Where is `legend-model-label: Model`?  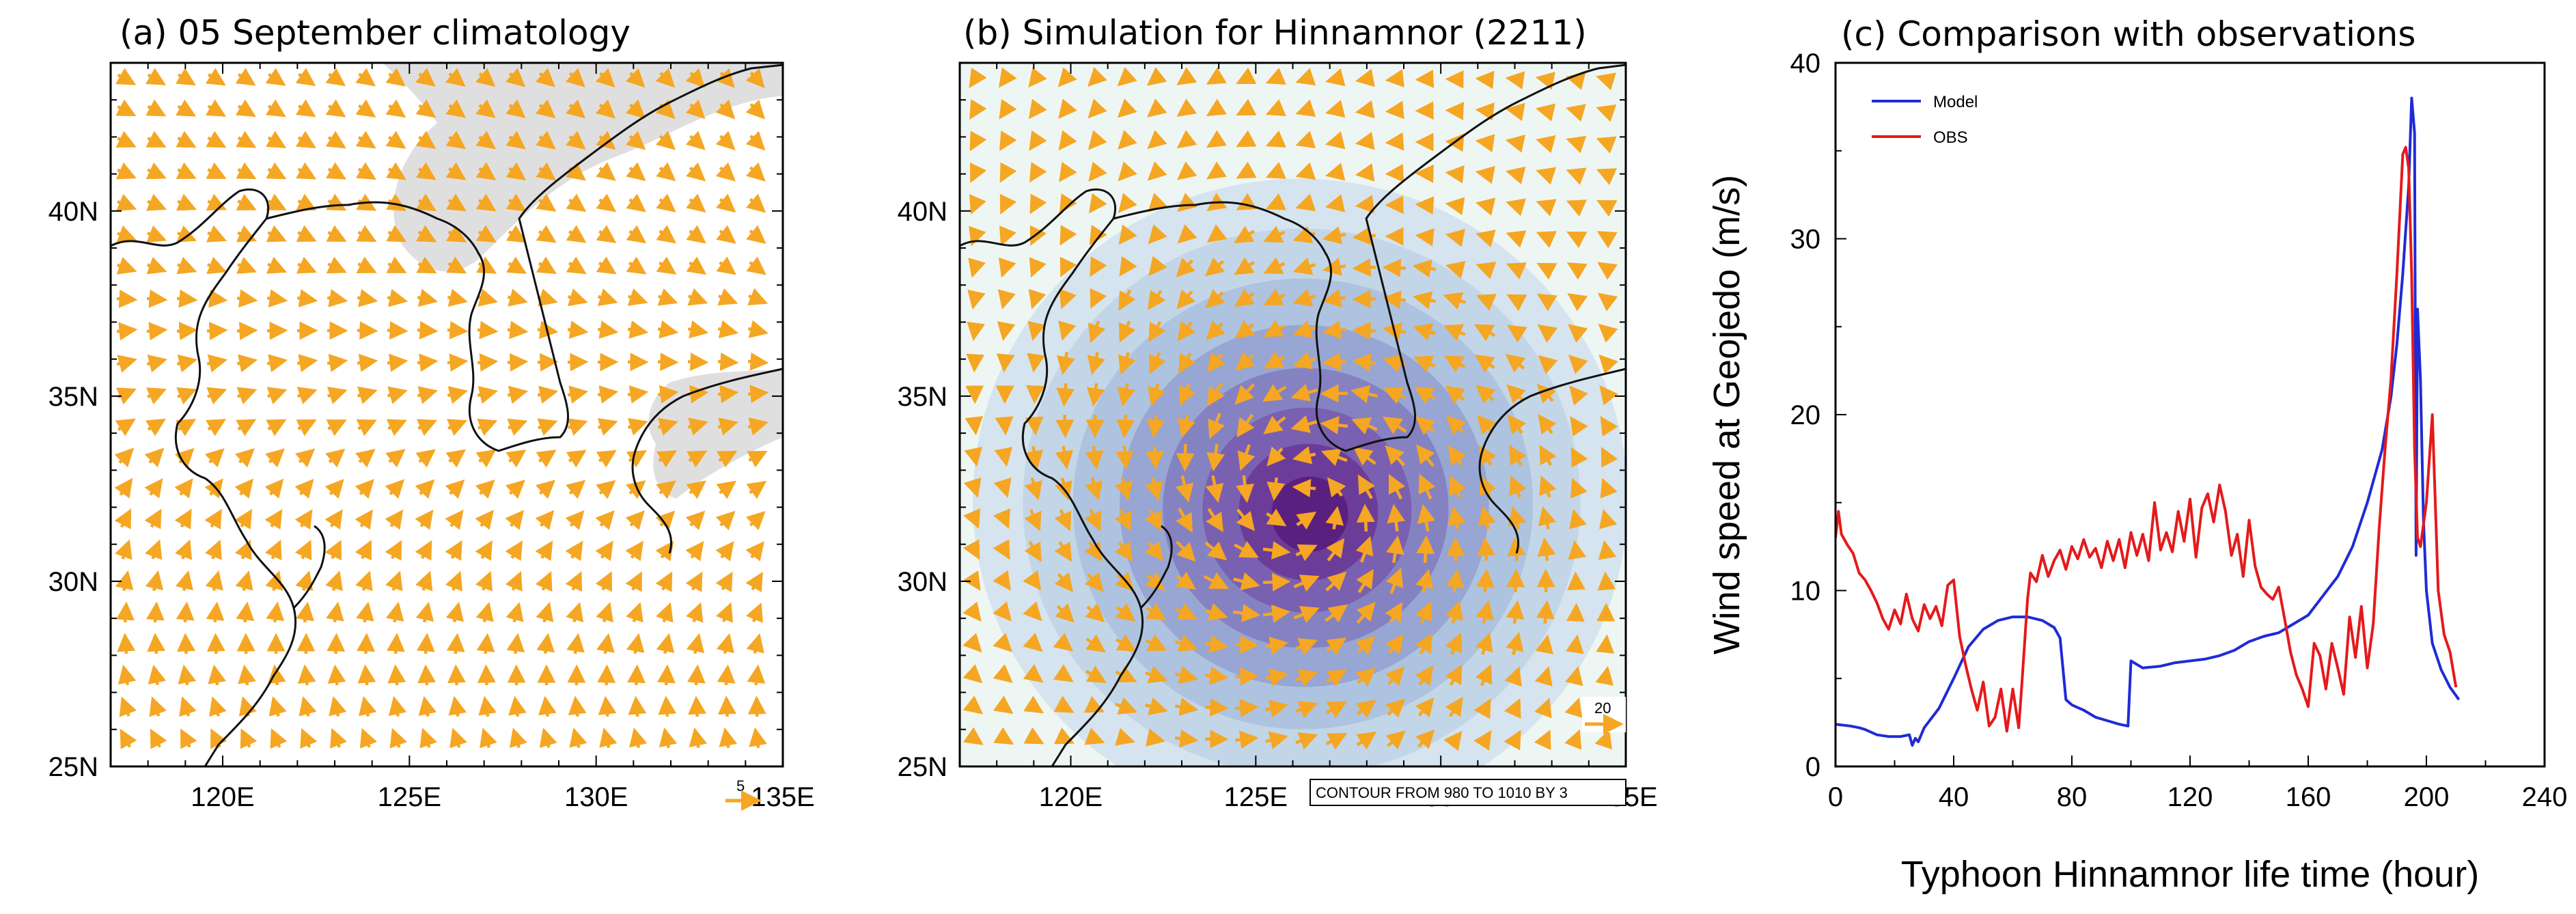
legend-model-label: Model is located at coordinates (1956, 102).